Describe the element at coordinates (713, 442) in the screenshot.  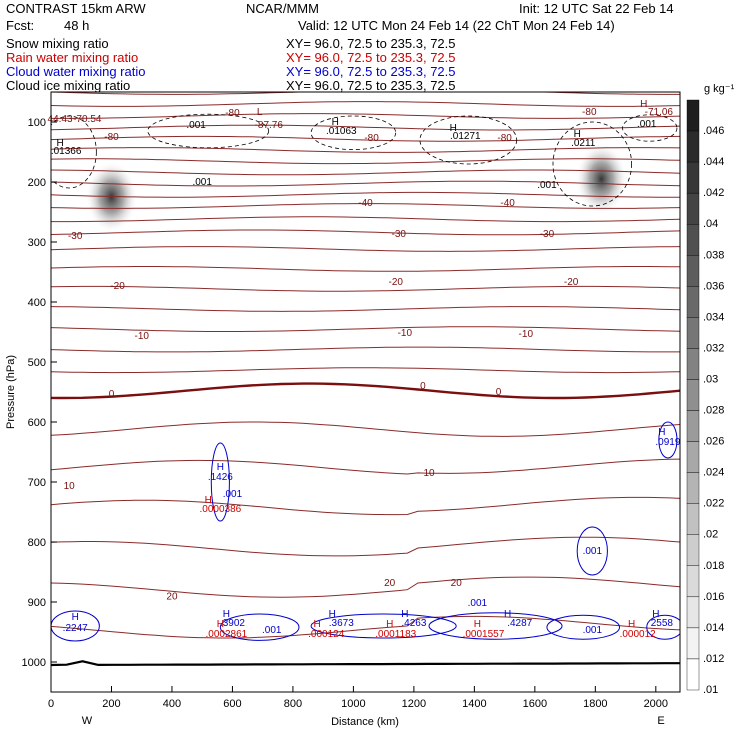
I see `colorbar-tick-label: .026` at that location.